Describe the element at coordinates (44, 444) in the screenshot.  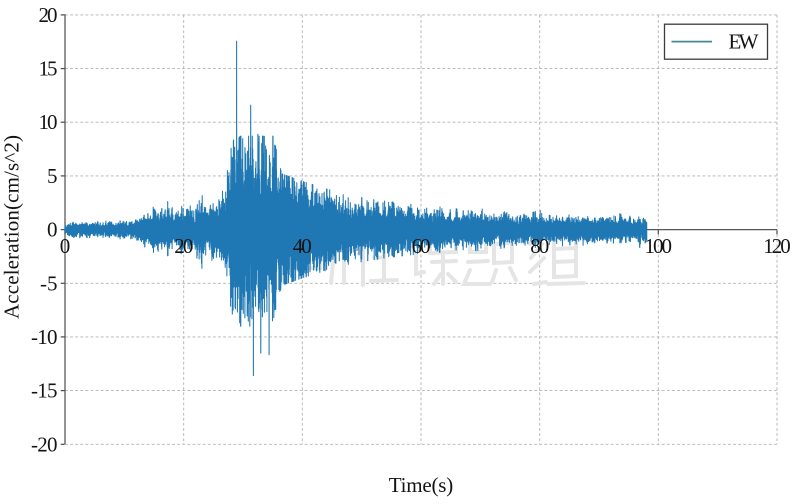
I see `svg-text: -20` at that location.